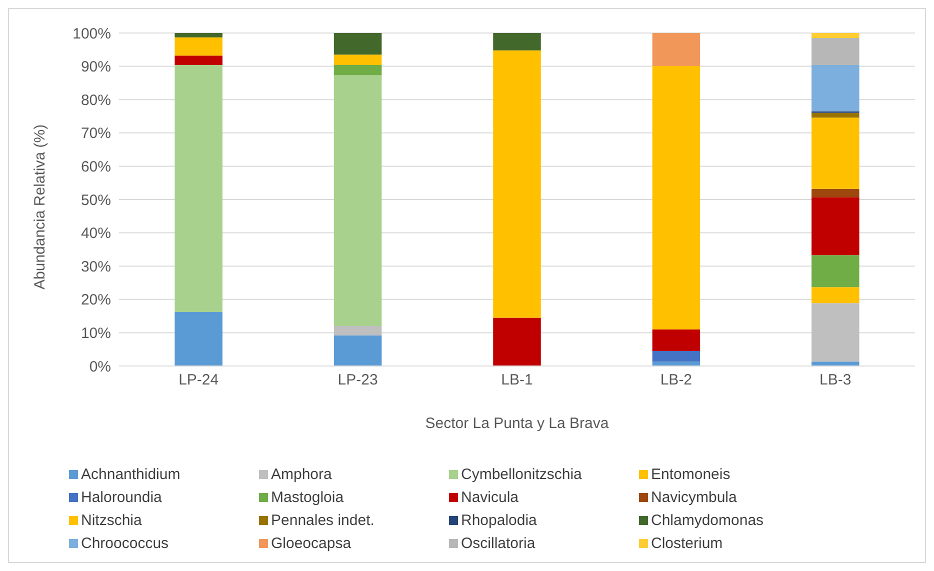 The height and width of the screenshot is (571, 934). Describe the element at coordinates (498, 543) in the screenshot. I see `legend-label: Oscillatoria` at that location.